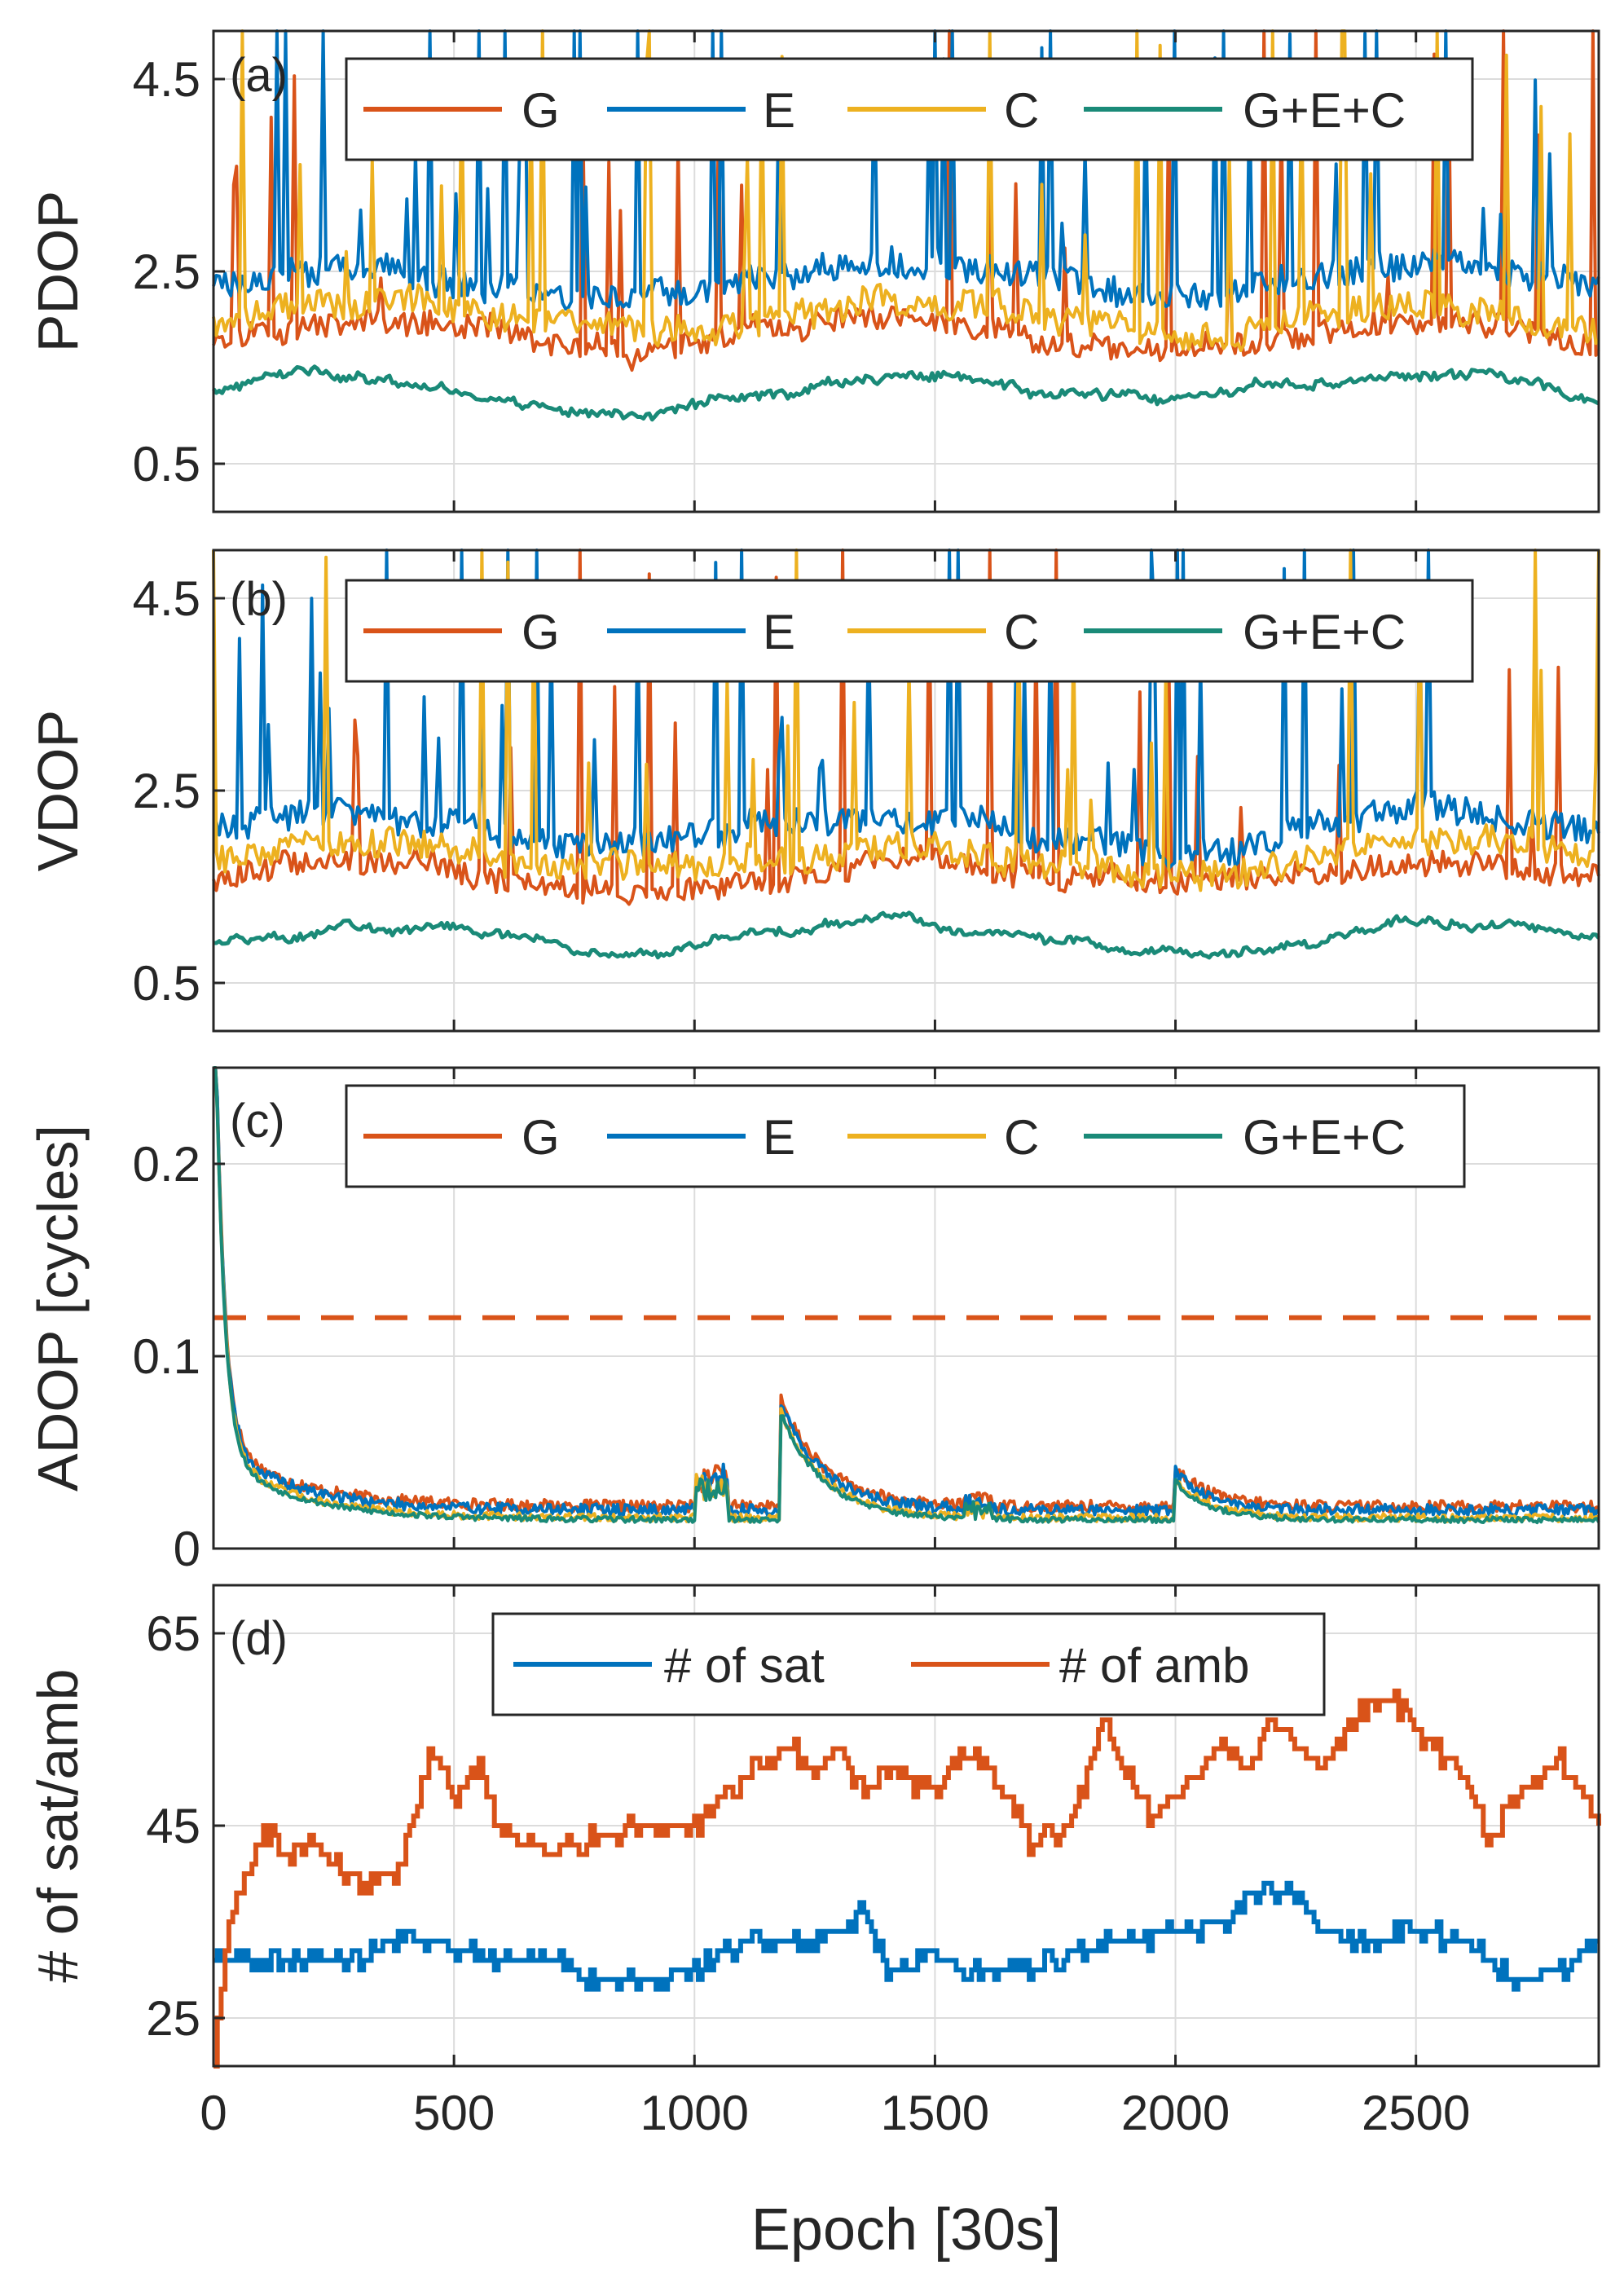 This screenshot has height=2278, width=1624. Describe the element at coordinates (58, 1825) in the screenshot. I see `panel-d-ylabel: # of sat/amb` at that location.